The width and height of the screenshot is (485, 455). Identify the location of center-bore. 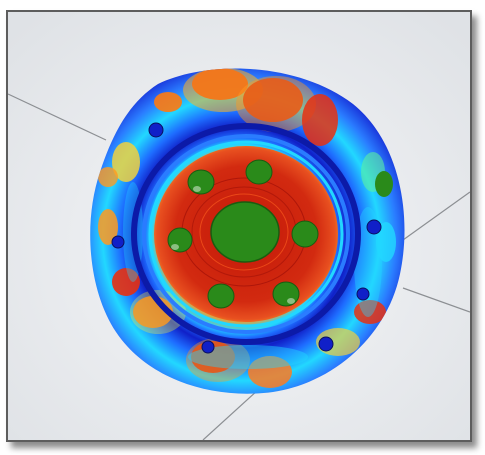
(245, 232).